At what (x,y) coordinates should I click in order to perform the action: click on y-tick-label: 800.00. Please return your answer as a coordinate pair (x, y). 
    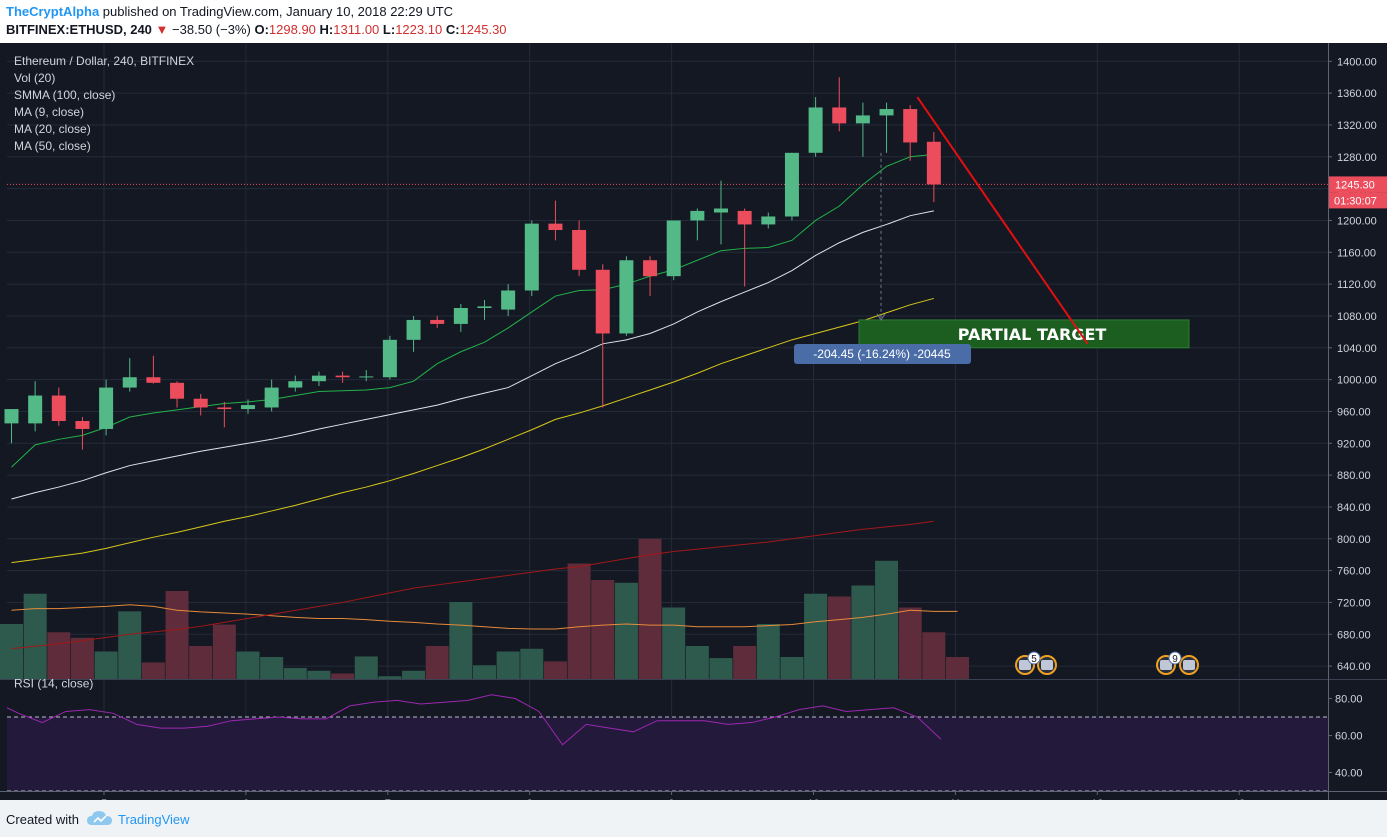
    Looking at the image, I should click on (1354, 540).